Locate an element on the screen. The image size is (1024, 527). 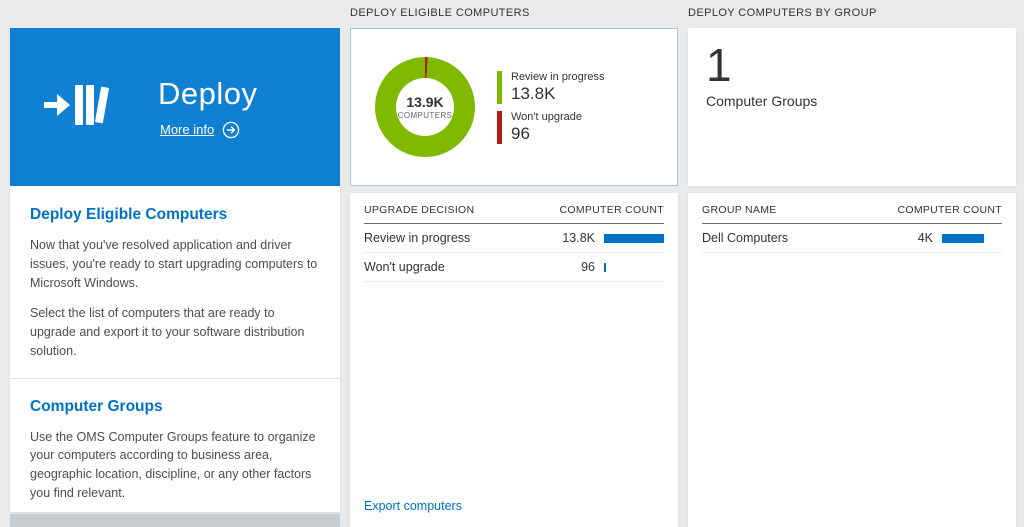
left-header-spacer is located at coordinates (175, 14).